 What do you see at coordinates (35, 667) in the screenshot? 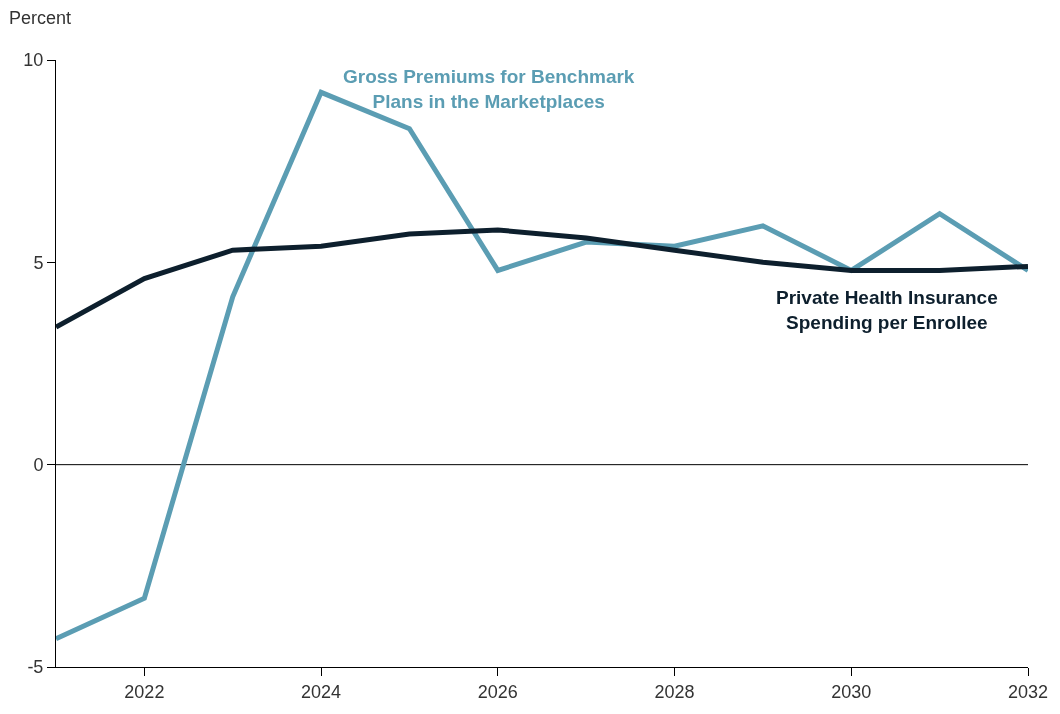
I see `y-tick-label: -5` at bounding box center [35, 667].